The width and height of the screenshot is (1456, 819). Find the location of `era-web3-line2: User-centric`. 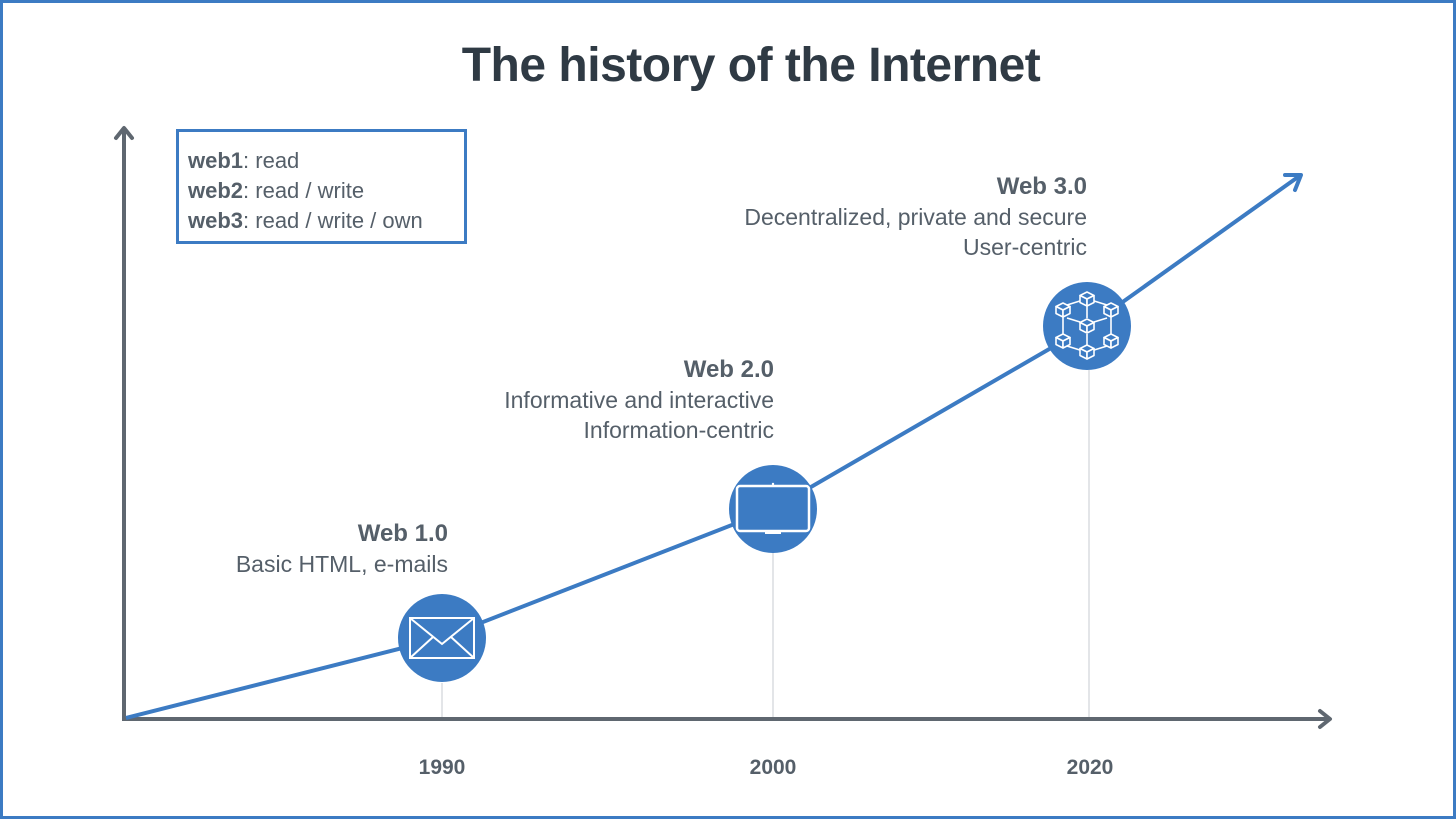

era-web3-line2: User-centric is located at coordinates (1025, 247).